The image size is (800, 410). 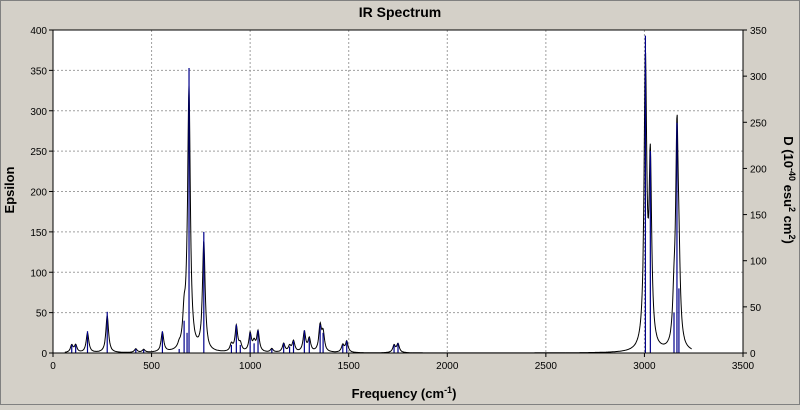 What do you see at coordinates (38, 152) in the screenshot?
I see `y-left-tick-label: 250` at bounding box center [38, 152].